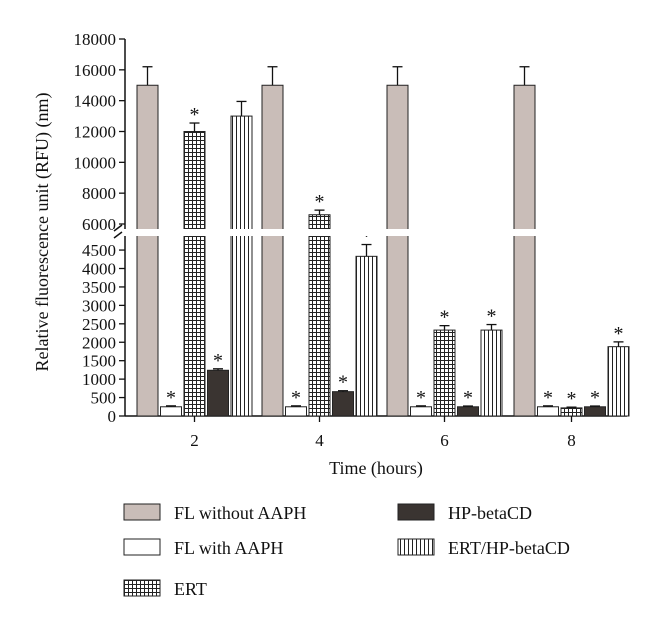 The height and width of the screenshot is (635, 660). What do you see at coordinates (95, 70) in the screenshot?
I see `y-tick-label: 16000` at bounding box center [95, 70].